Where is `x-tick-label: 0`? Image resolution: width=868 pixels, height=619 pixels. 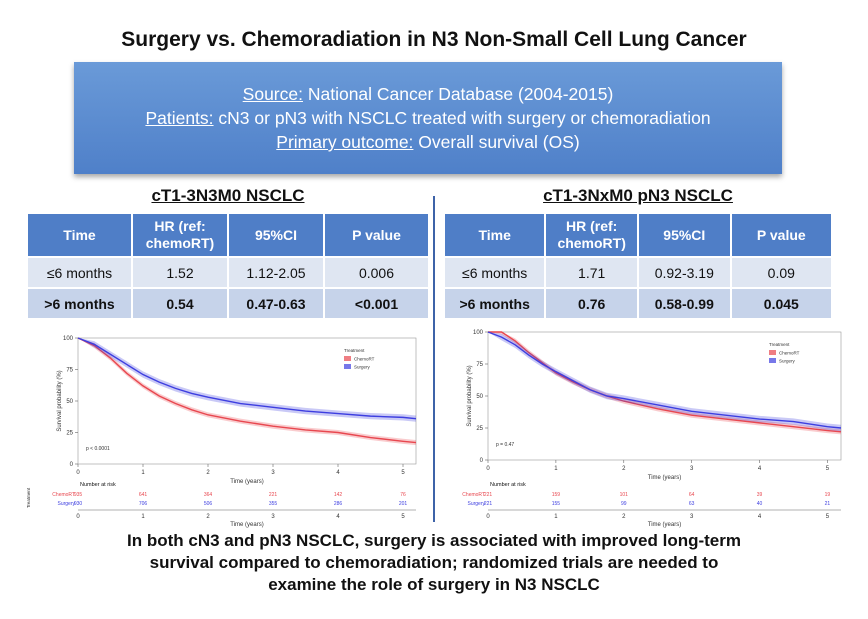 x-tick-label: 0 is located at coordinates (78, 473).